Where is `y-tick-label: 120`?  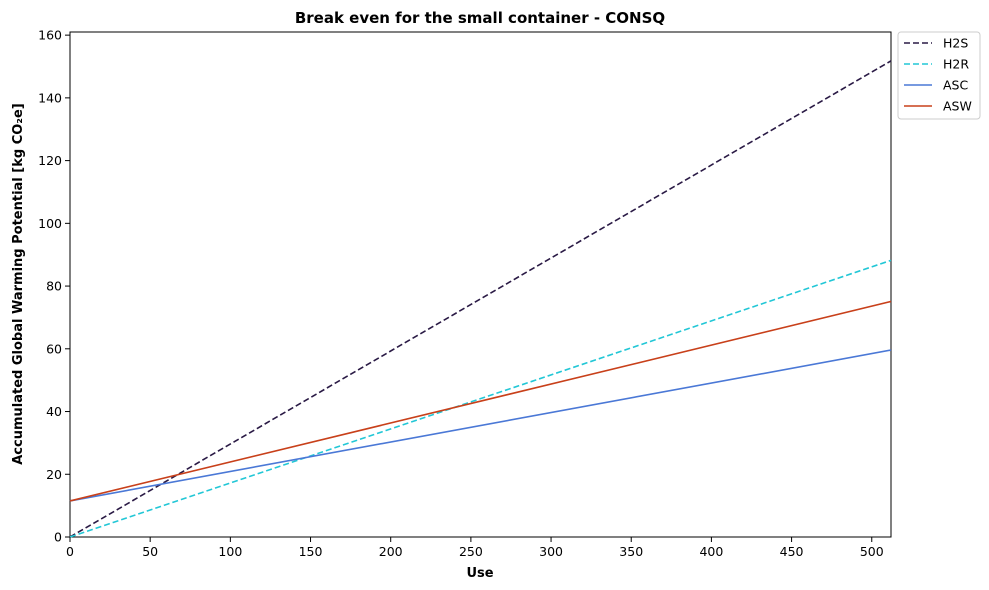
y-tick-label: 120 is located at coordinates (50, 160).